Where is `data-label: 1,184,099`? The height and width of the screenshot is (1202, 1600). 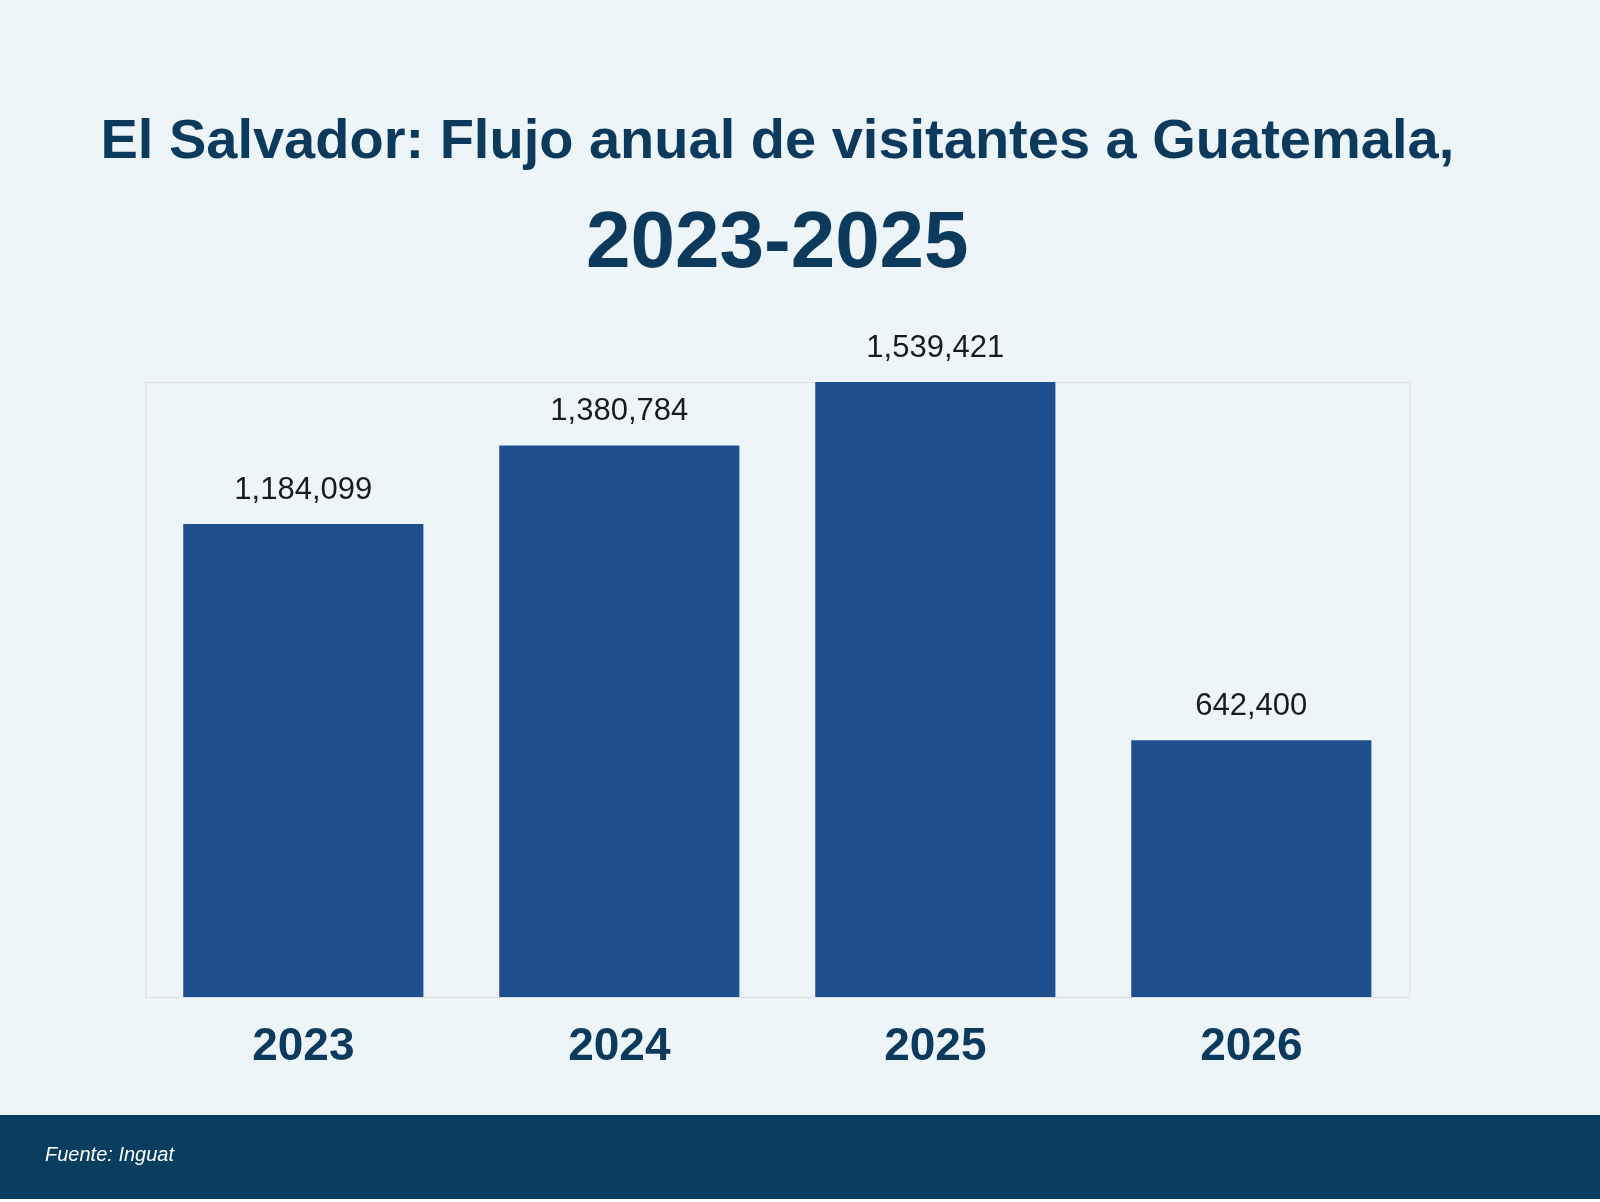
data-label: 1,184,099 is located at coordinates (303, 488).